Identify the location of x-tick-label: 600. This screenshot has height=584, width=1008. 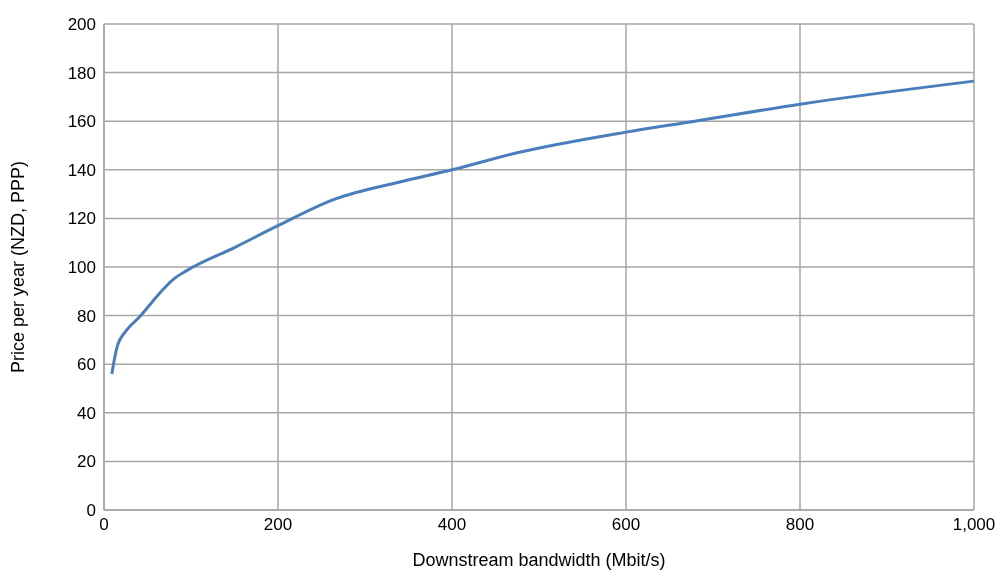
(626, 525).